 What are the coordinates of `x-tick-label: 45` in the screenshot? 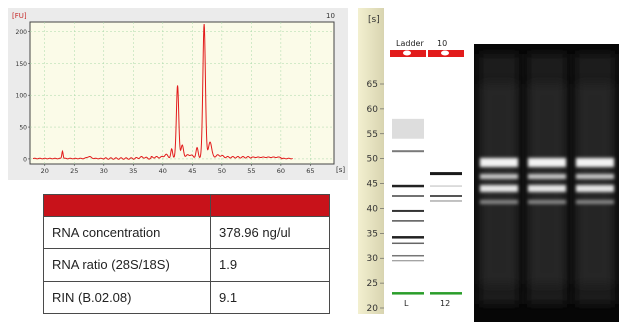 It's located at (192, 171).